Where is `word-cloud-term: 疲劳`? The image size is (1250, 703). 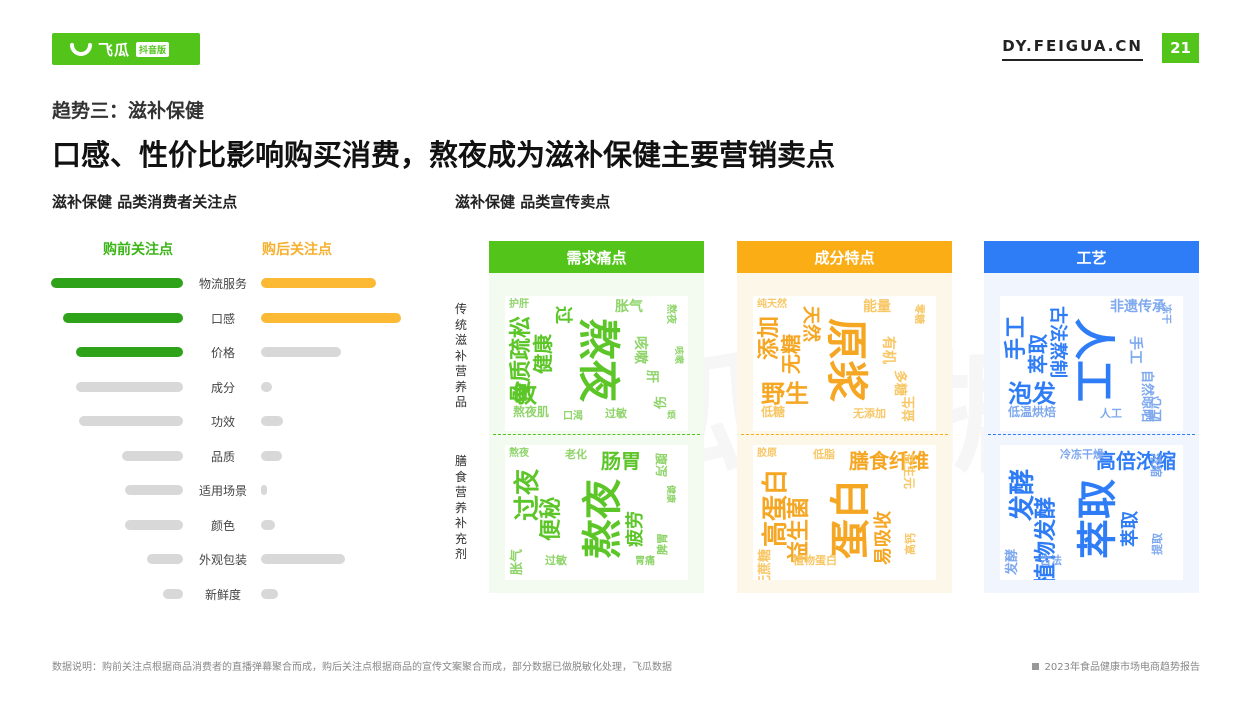
word-cloud-term: 疲劳 is located at coordinates (635, 529).